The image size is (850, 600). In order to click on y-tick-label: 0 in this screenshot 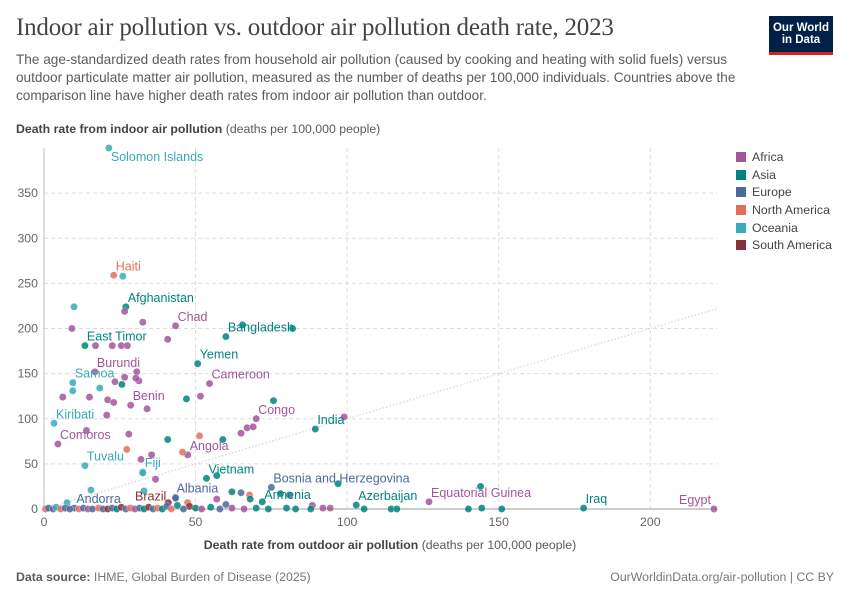, I will do `click(34, 509)`.